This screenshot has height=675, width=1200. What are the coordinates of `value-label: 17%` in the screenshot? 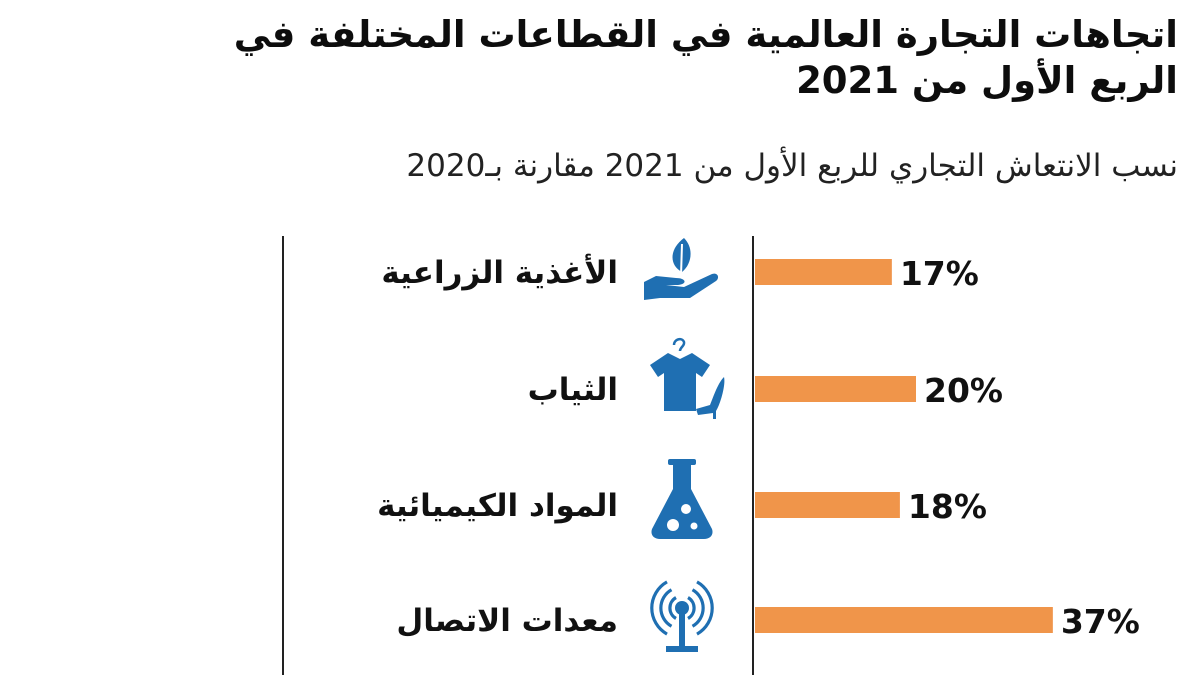 It's located at (939, 273).